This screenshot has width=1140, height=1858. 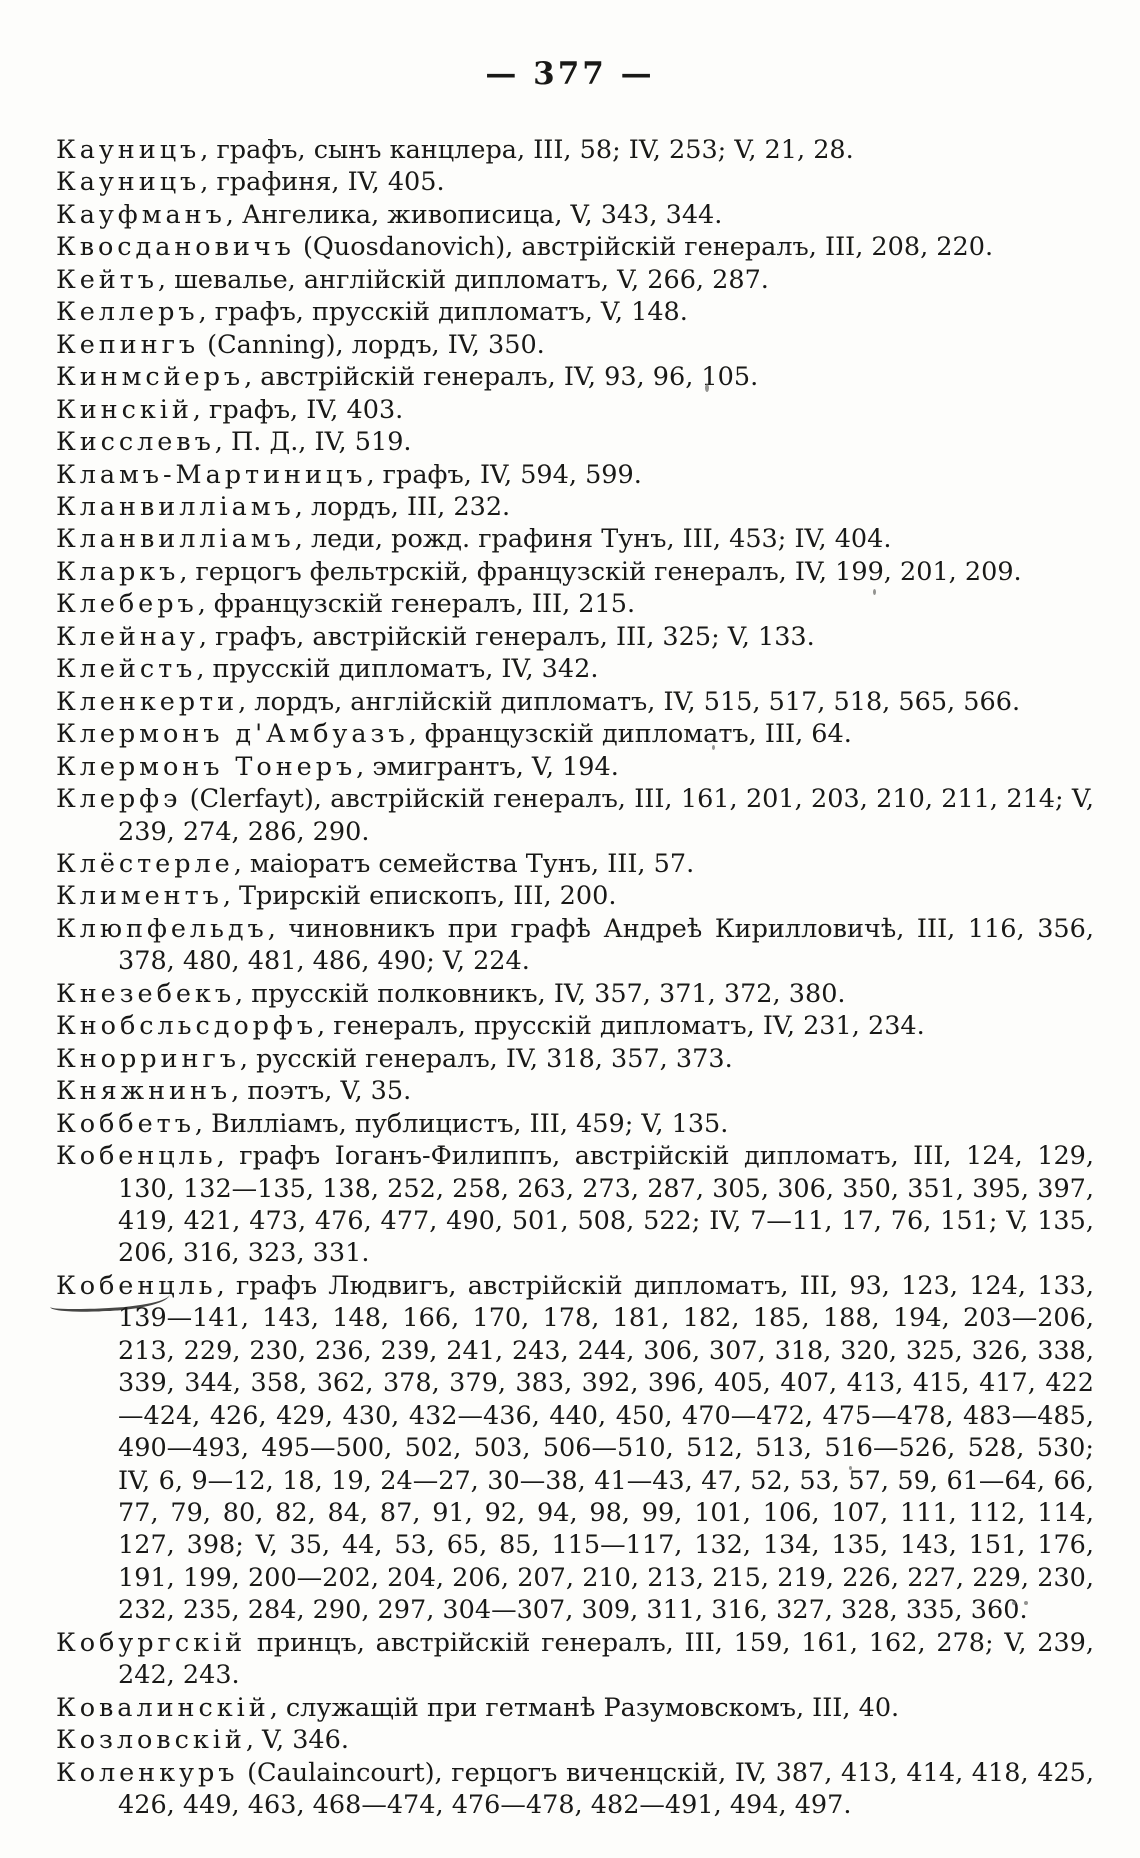 I want to click on entry-headword: Клюпфельдъ, so click(x=162, y=928).